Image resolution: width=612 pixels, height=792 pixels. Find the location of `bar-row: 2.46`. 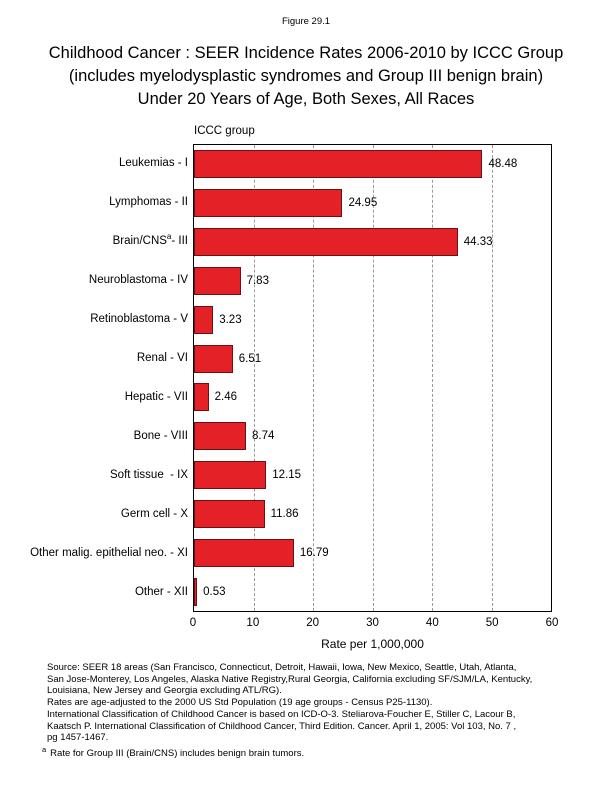

bar-row: 2.46 is located at coordinates (372, 397).